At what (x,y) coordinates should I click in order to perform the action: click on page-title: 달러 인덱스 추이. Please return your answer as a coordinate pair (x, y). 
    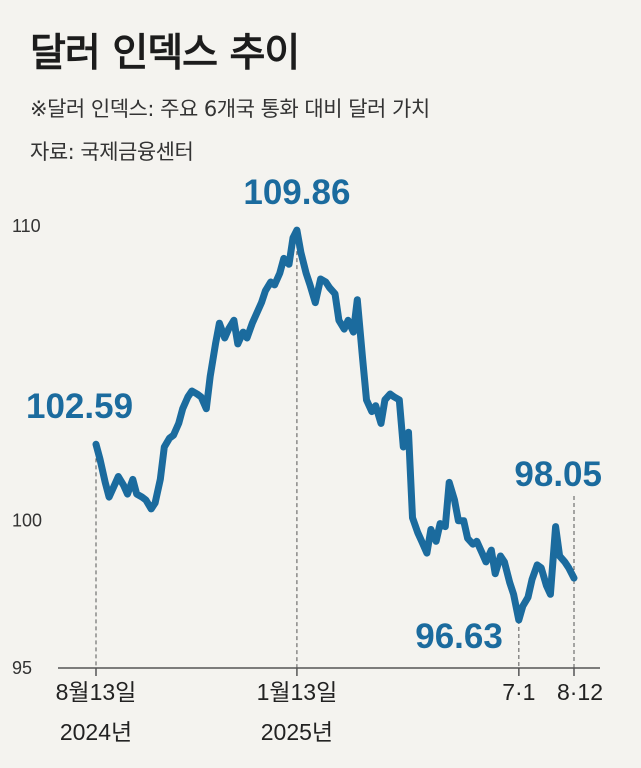
    Looking at the image, I should click on (165, 53).